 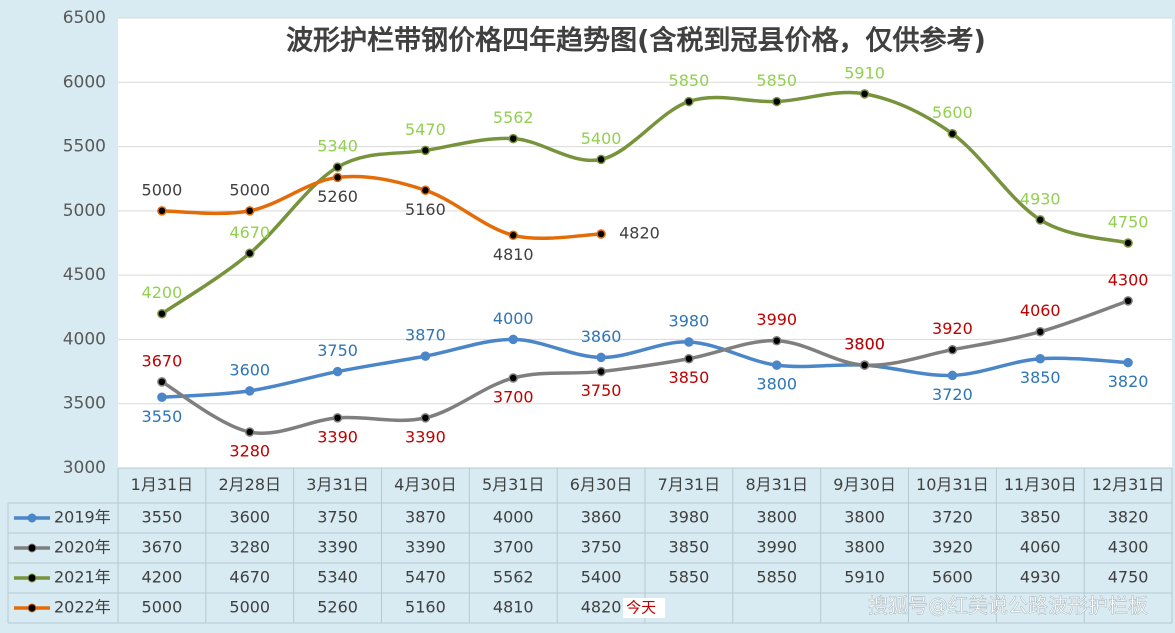 What do you see at coordinates (425, 129) in the screenshot?
I see `data-label: 5470` at bounding box center [425, 129].